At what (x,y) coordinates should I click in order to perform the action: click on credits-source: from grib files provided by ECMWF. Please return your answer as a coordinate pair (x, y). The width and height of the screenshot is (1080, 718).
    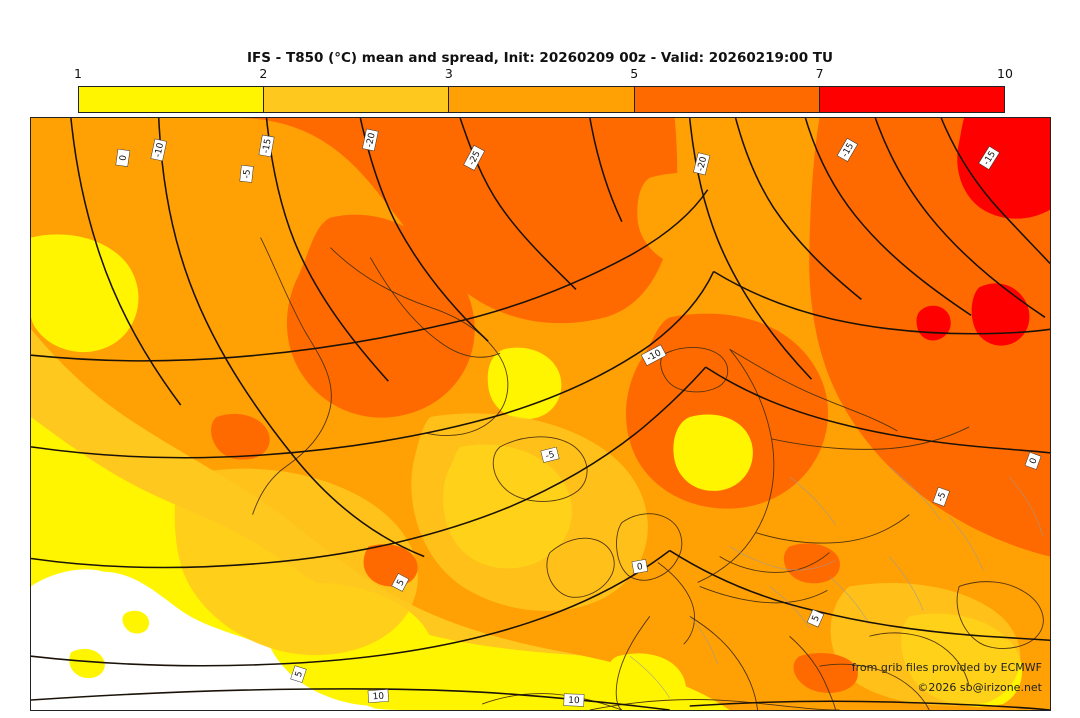
    Looking at the image, I should click on (946, 667).